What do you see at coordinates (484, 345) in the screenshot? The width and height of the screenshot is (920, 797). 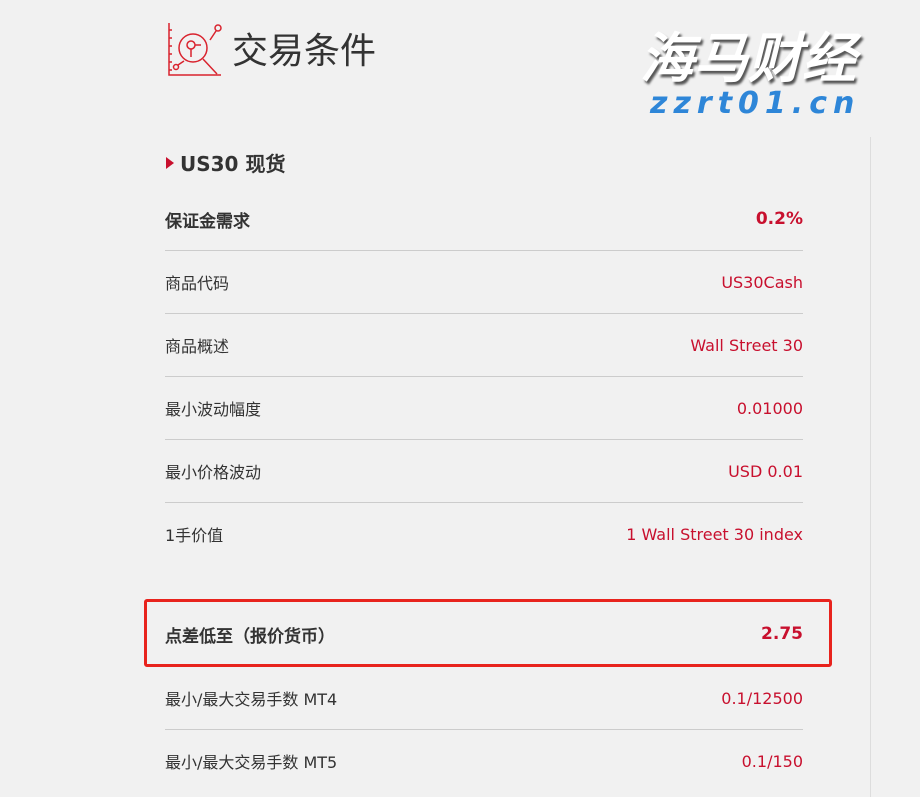 I see `table-row: 商品概述 Wall Street 30` at bounding box center [484, 345].